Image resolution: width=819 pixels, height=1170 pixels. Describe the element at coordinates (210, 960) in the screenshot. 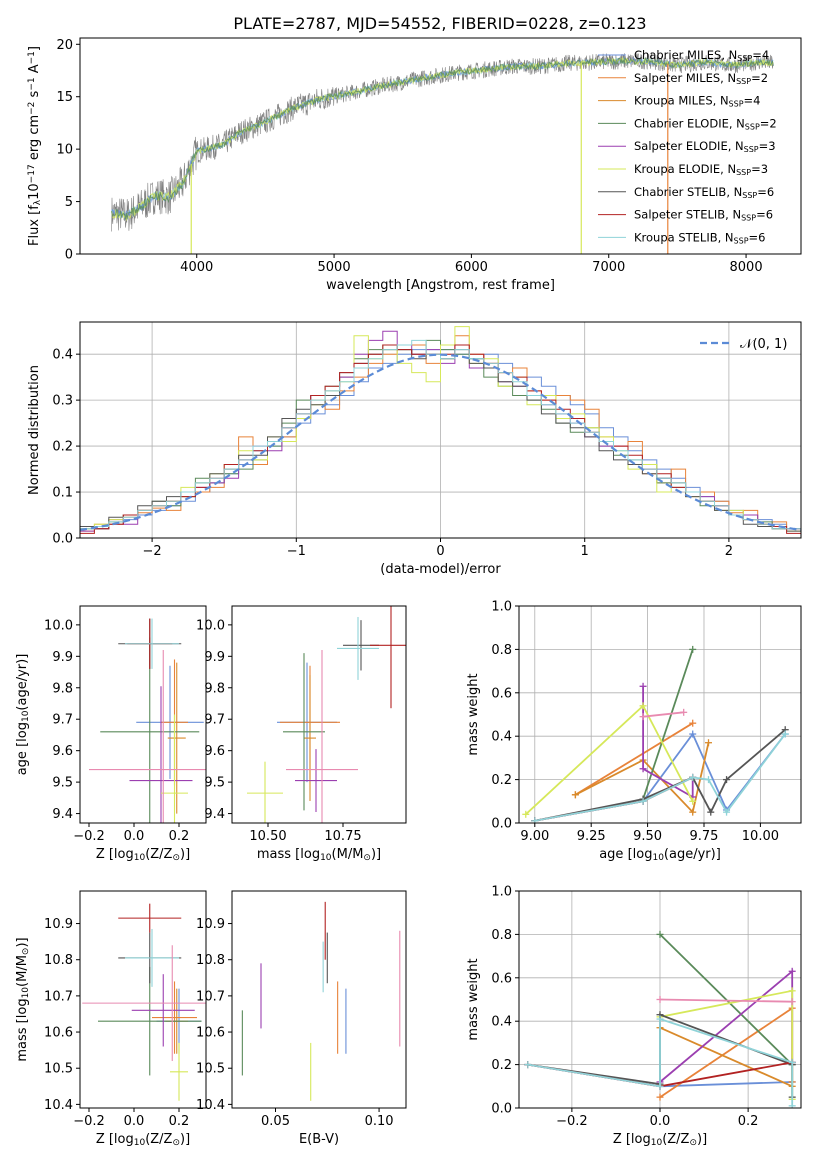

I see `y-tick-label: 10.8` at that location.